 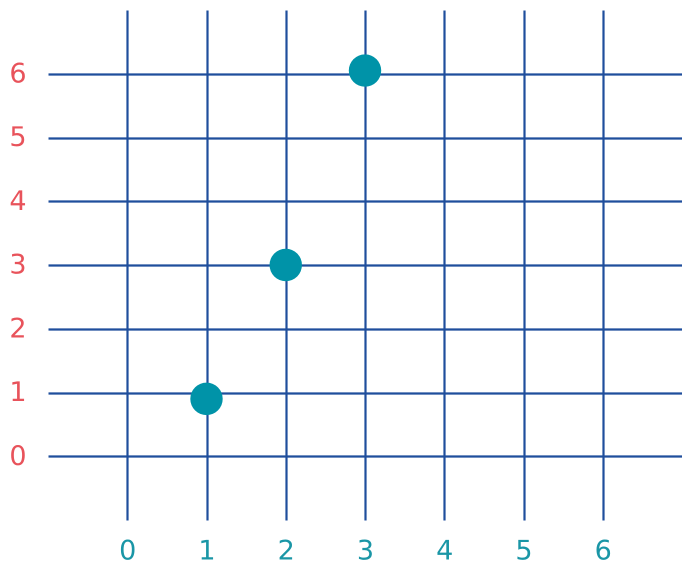 What do you see at coordinates (17, 328) in the screenshot?
I see `y-tick-label: 2` at bounding box center [17, 328].